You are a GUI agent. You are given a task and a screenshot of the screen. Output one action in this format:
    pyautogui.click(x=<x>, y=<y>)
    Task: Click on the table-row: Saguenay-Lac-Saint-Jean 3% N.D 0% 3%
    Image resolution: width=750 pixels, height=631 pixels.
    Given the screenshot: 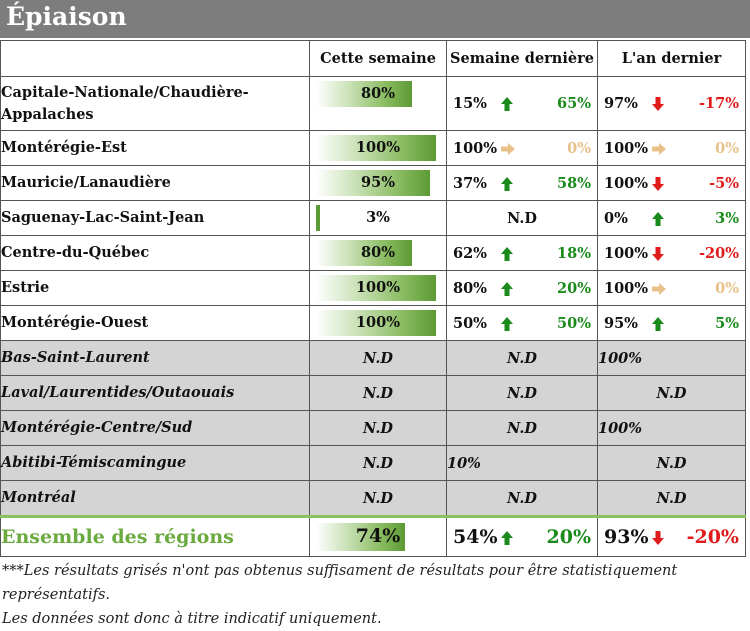 What is the action you would take?
    pyautogui.click(x=373, y=218)
    